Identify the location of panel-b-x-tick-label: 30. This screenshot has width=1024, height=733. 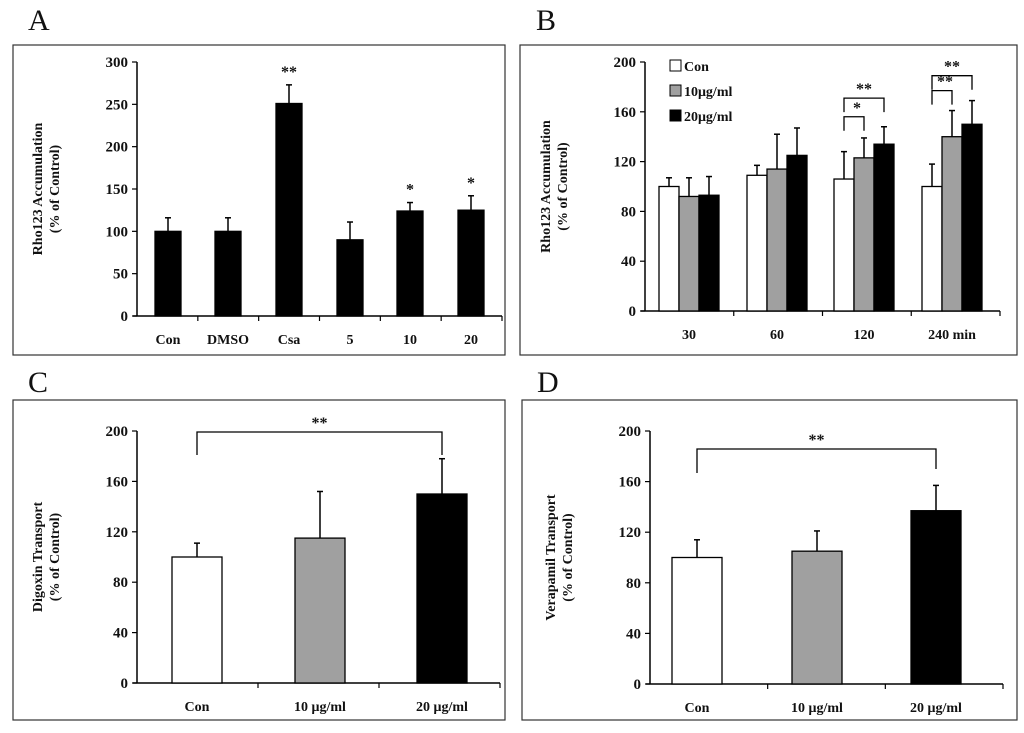
(689, 335).